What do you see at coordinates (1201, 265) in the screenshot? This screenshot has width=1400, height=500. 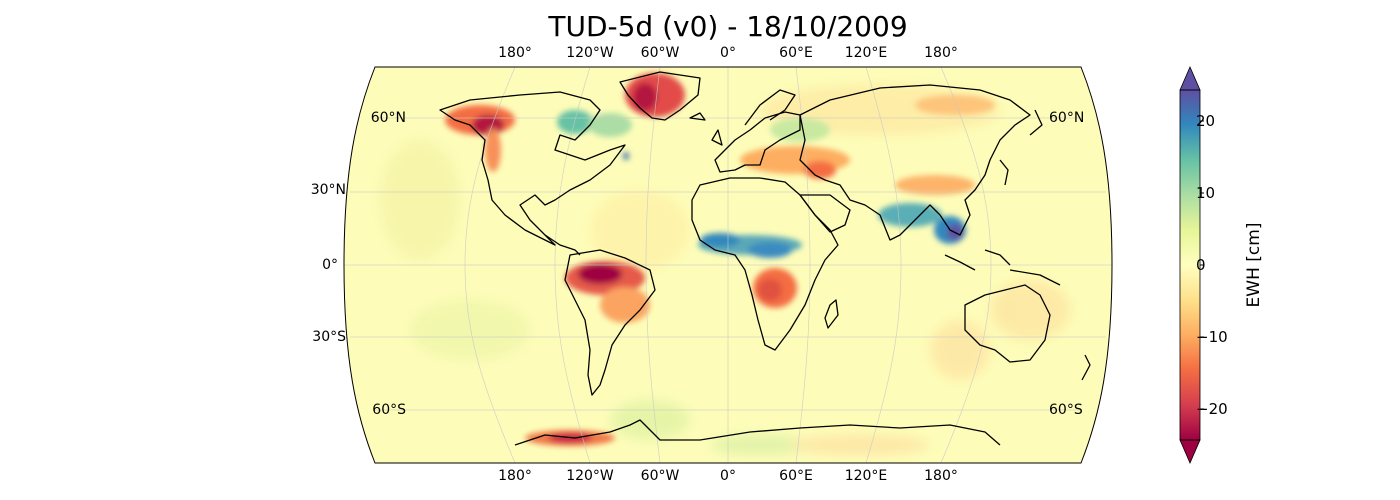 I see `colorbar-tick-label: 0` at bounding box center [1201, 265].